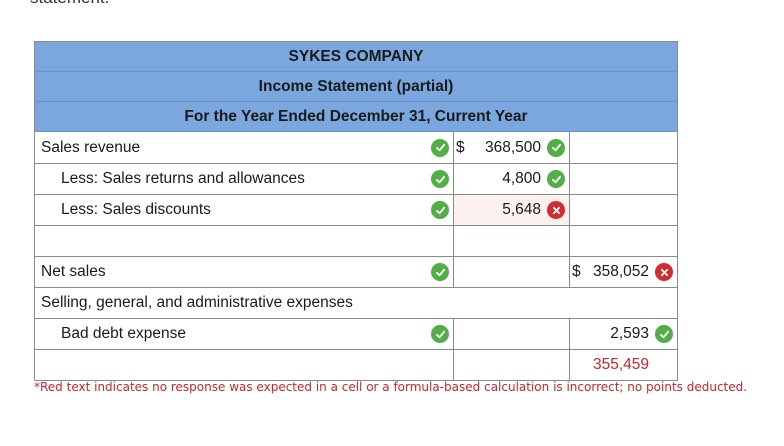 Image resolution: width=784 pixels, height=446 pixels. Describe the element at coordinates (511, 147) in the screenshot. I see `amount-input-col1: $ 368,500` at that location.